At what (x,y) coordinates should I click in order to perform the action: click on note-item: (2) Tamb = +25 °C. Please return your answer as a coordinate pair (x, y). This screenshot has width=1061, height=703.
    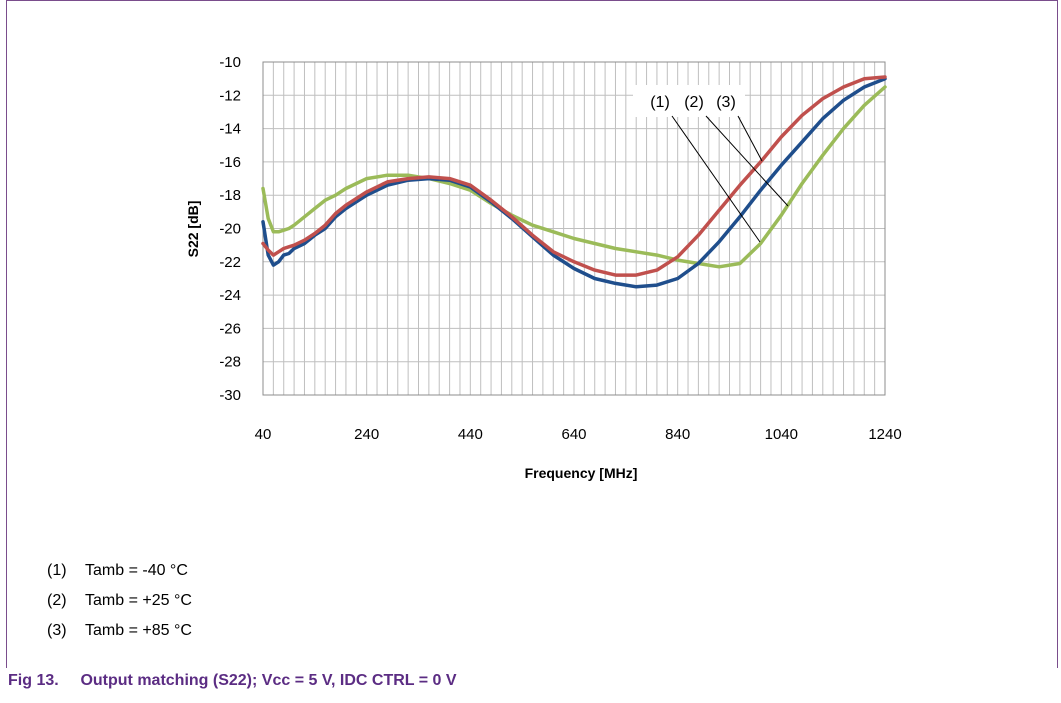
    Looking at the image, I should click on (119, 607).